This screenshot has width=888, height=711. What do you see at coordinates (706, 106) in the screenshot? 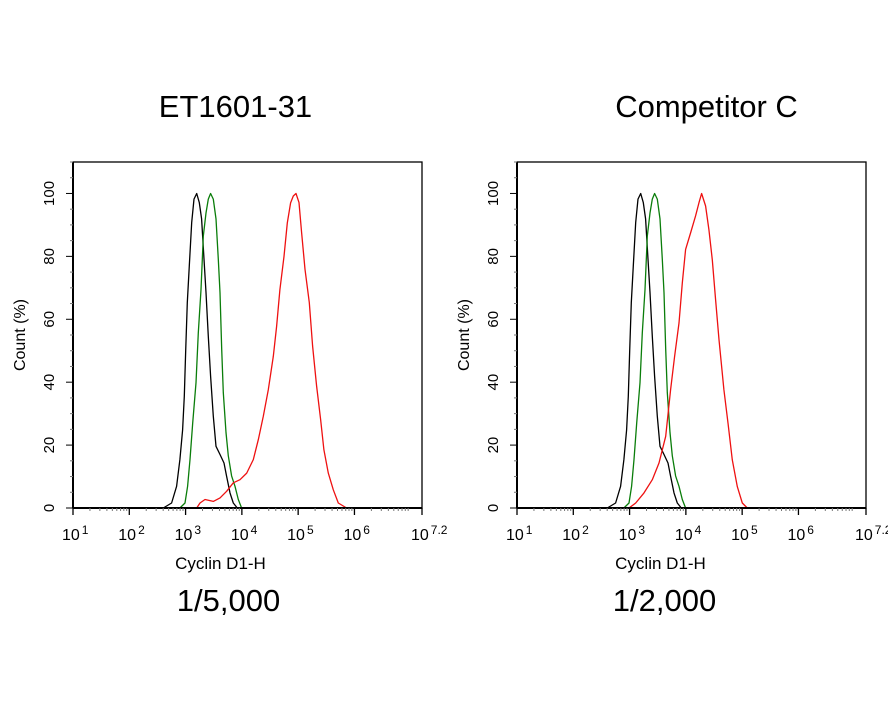
I see `chart-title: Competitor C` at bounding box center [706, 106].